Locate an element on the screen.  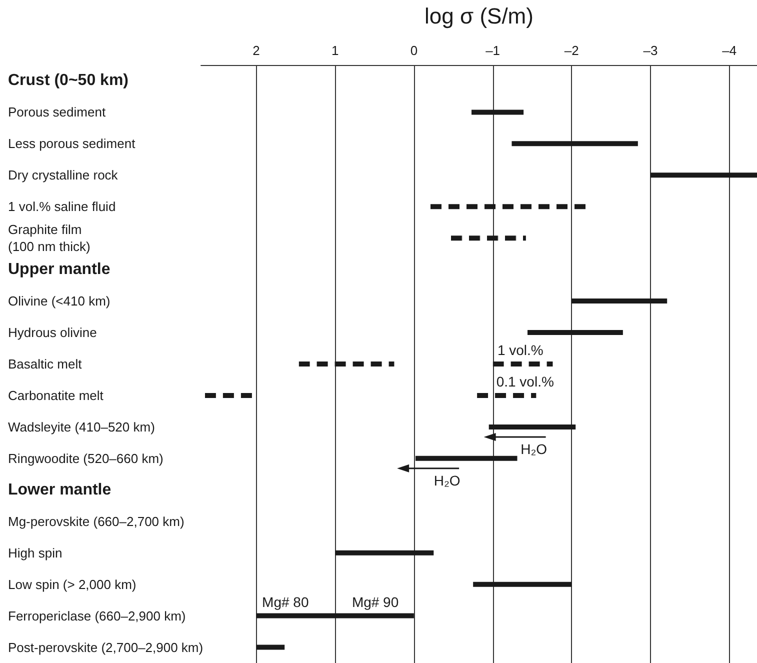
annotation: 1 vol.% is located at coordinates (520, 350).